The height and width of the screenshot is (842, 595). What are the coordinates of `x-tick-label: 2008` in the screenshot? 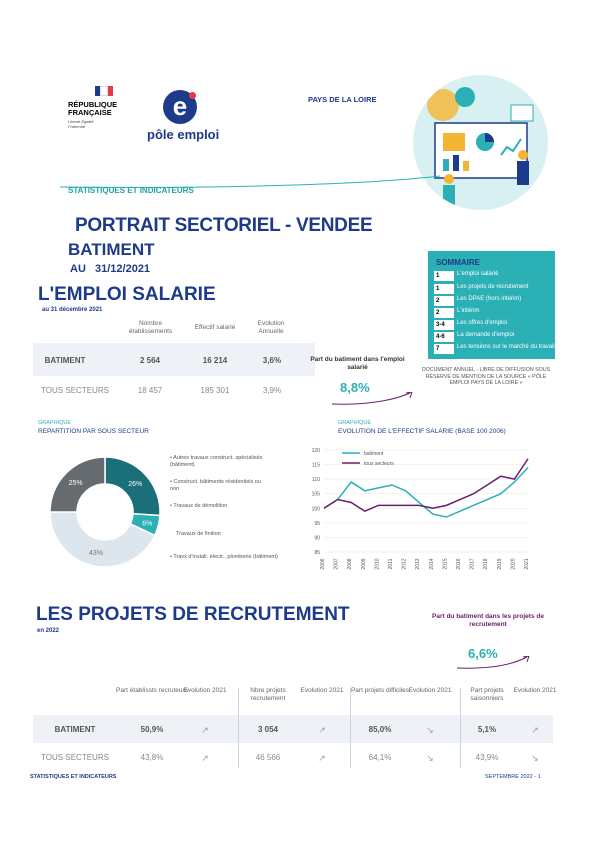 It's located at (350, 563).